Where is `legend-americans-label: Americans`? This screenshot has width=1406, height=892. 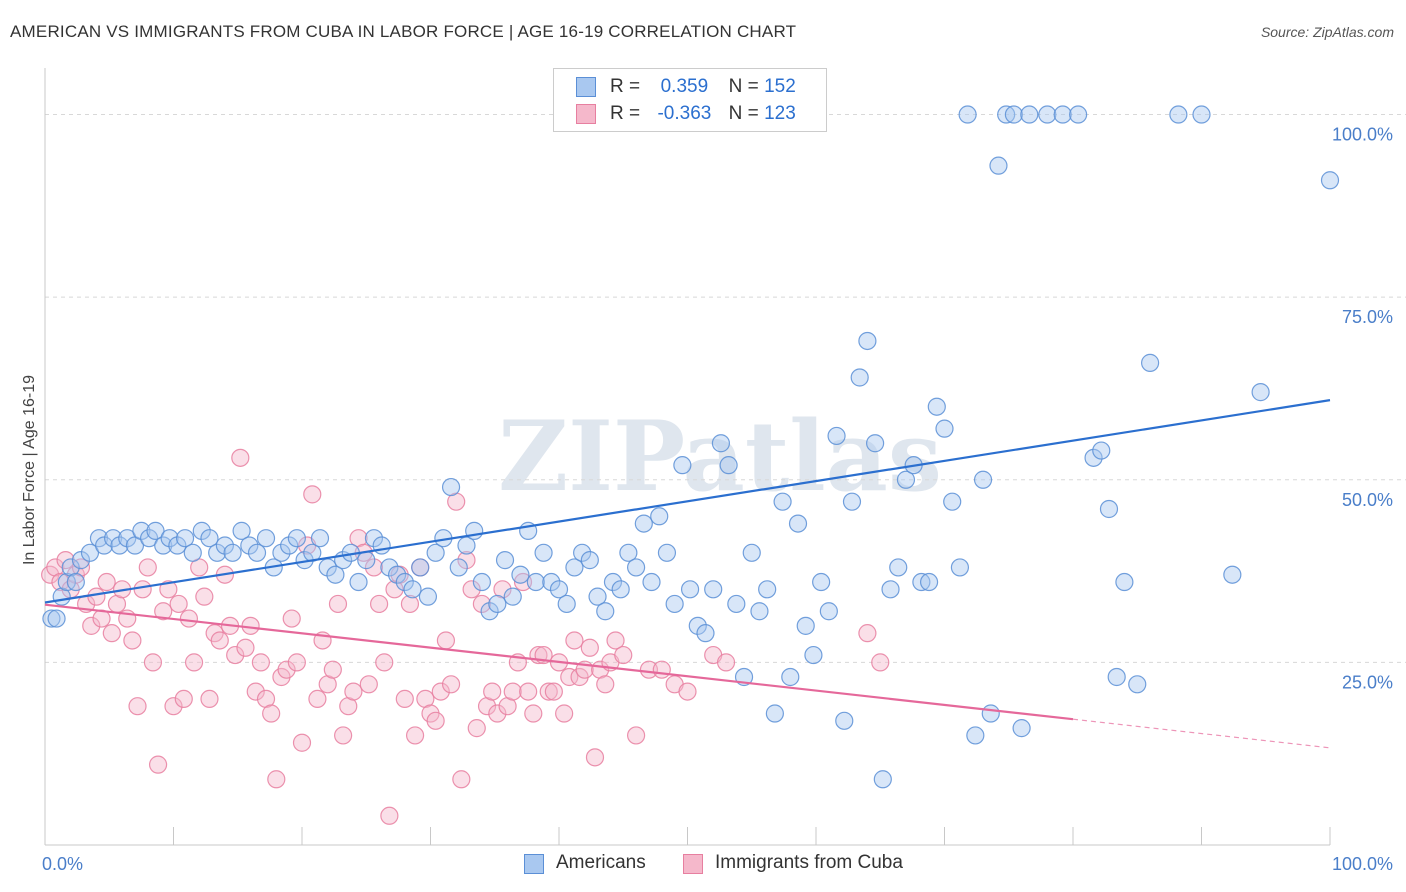
legend-americans-label: Americans is located at coordinates (601, 862).